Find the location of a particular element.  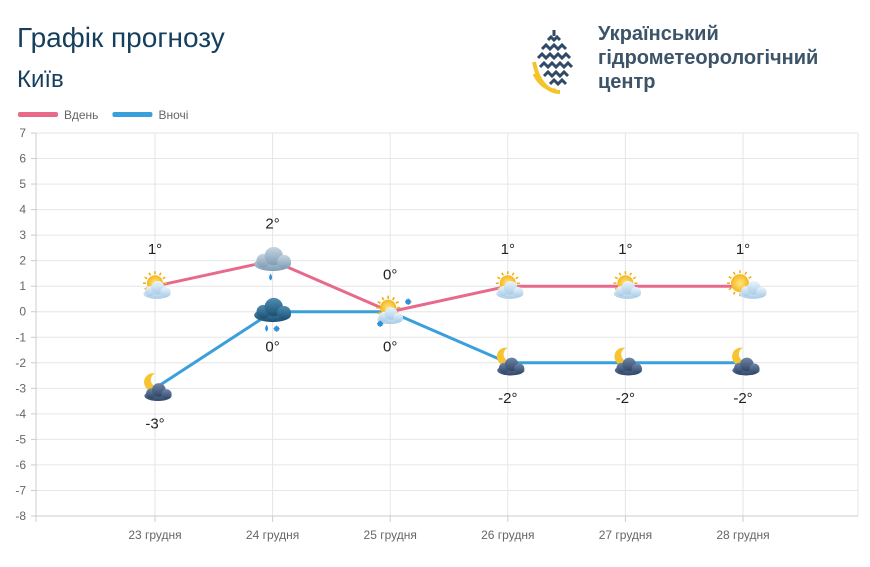

org-line-2: гідрометеорологічний is located at coordinates (708, 58).